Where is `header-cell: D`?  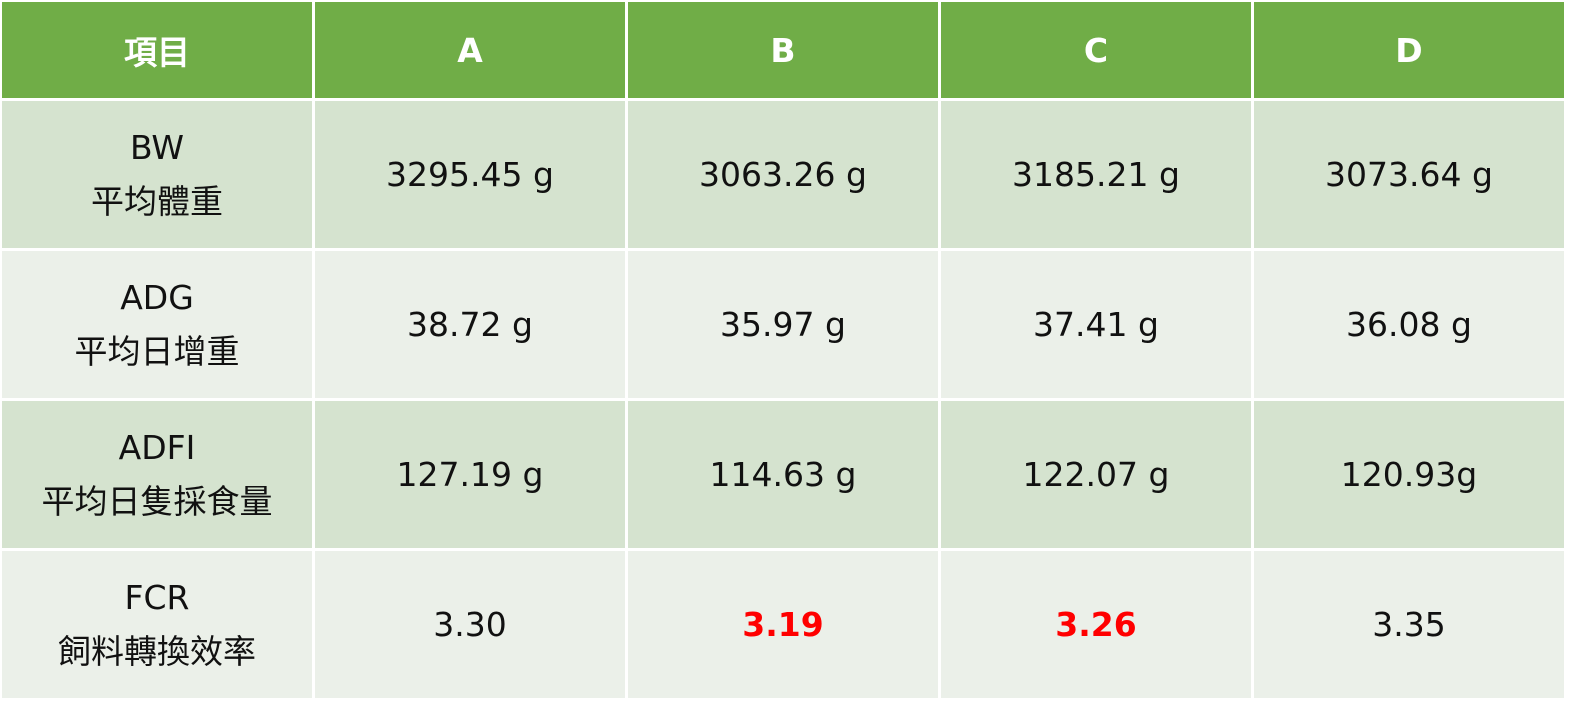 header-cell: D is located at coordinates (1409, 50).